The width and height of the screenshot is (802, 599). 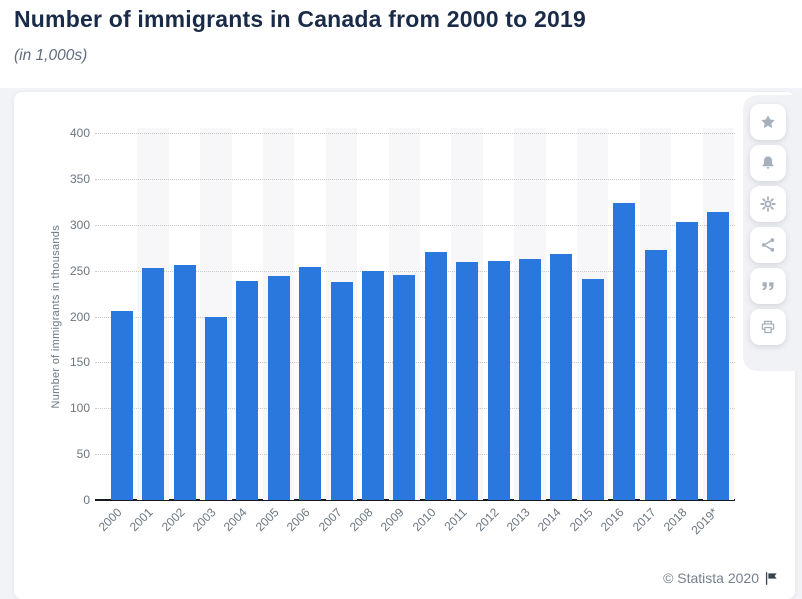 What do you see at coordinates (79, 270) in the screenshot?
I see `y-tick-label: 250` at bounding box center [79, 270].